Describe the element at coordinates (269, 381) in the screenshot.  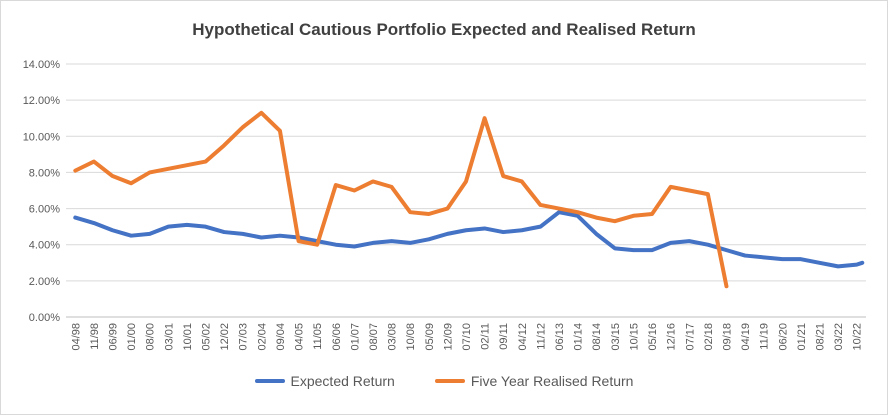
I see `legend-swatch-expected` at that location.